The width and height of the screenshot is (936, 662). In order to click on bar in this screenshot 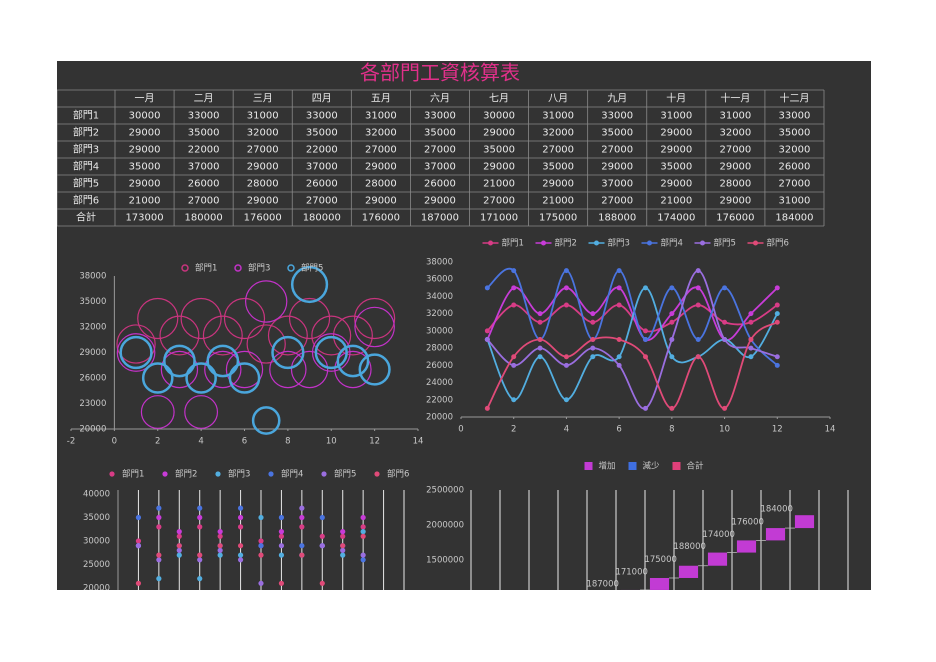, I will do `click(717, 559)`.